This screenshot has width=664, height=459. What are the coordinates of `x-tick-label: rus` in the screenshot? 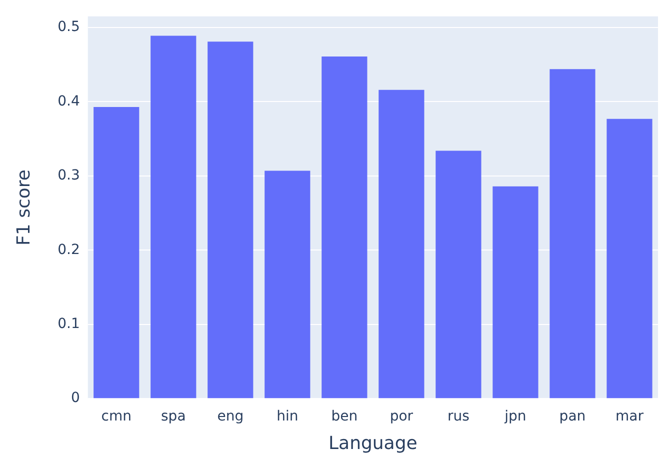 It's located at (458, 416).